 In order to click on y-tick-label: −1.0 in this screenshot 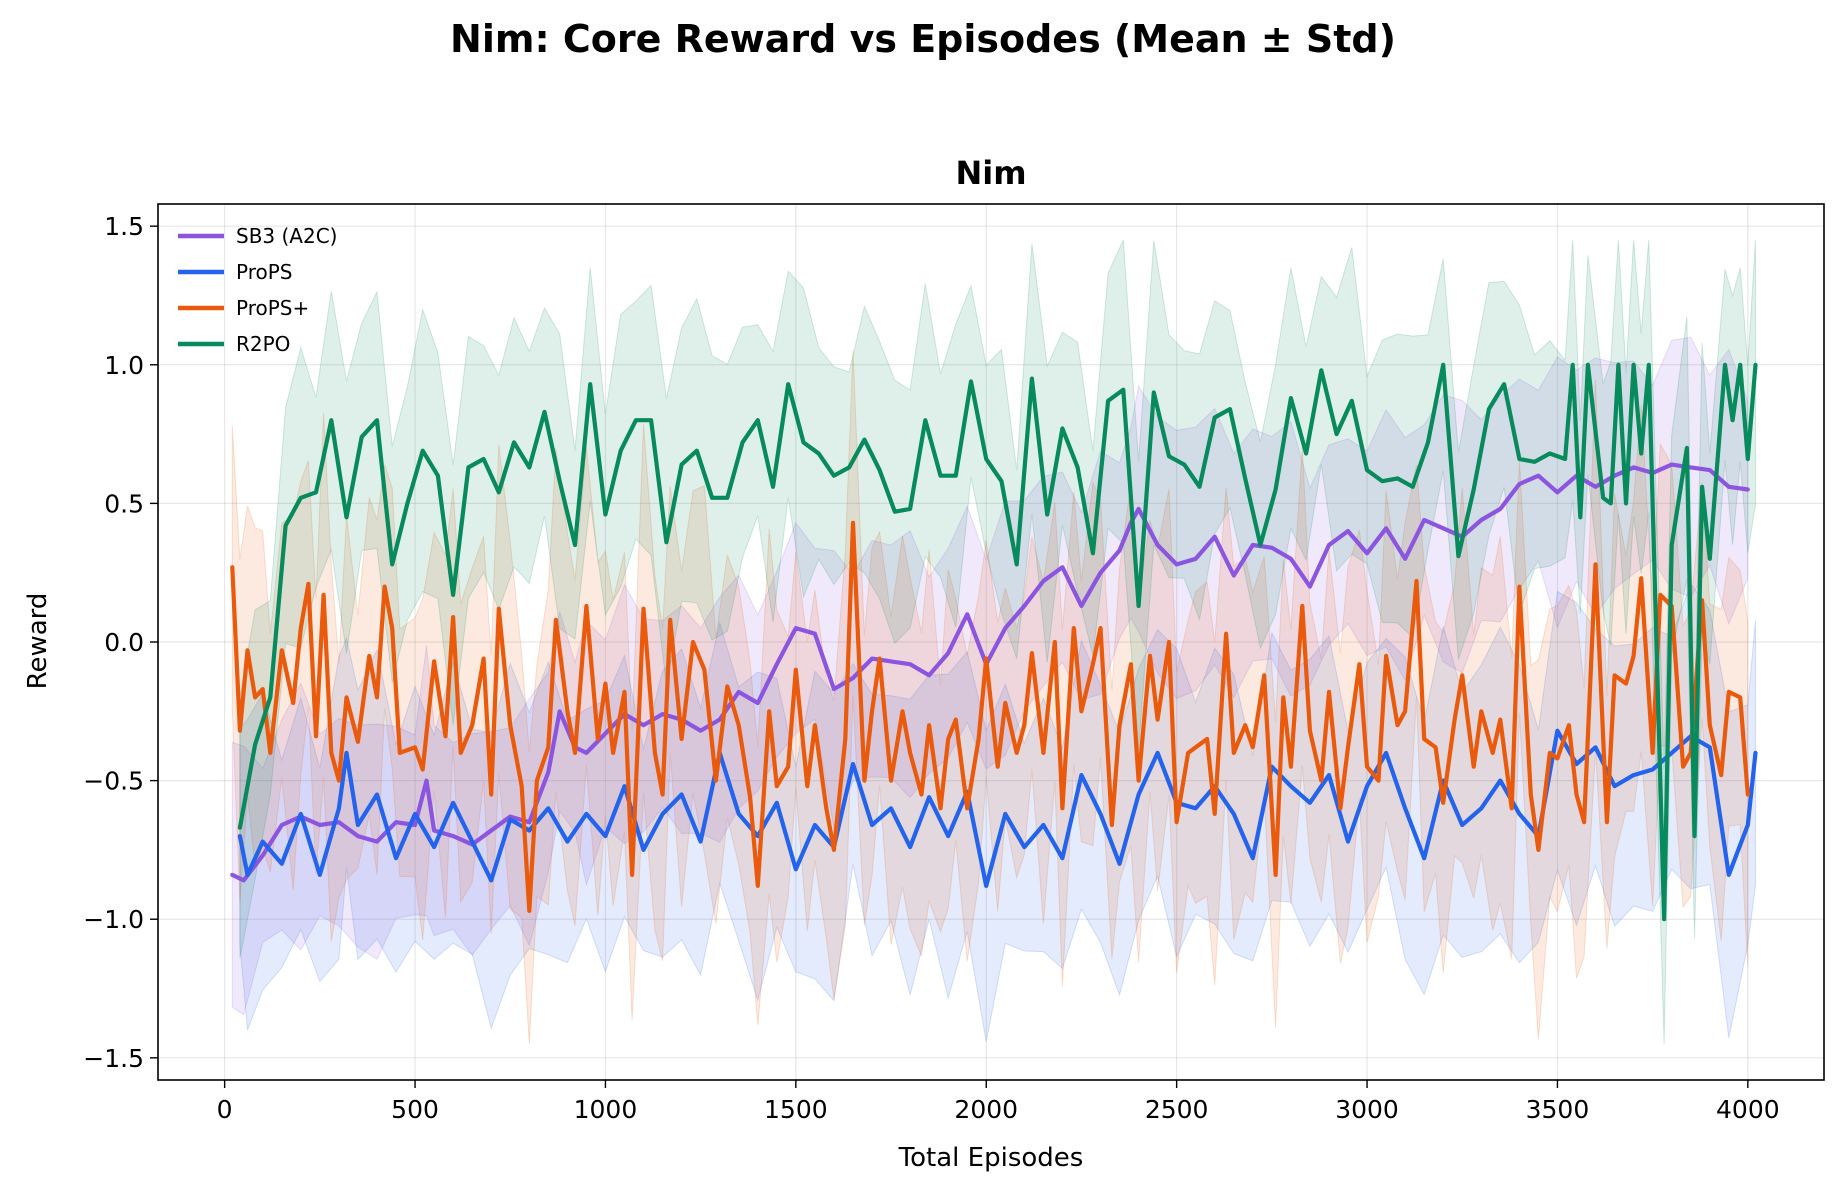, I will do `click(113, 919)`.